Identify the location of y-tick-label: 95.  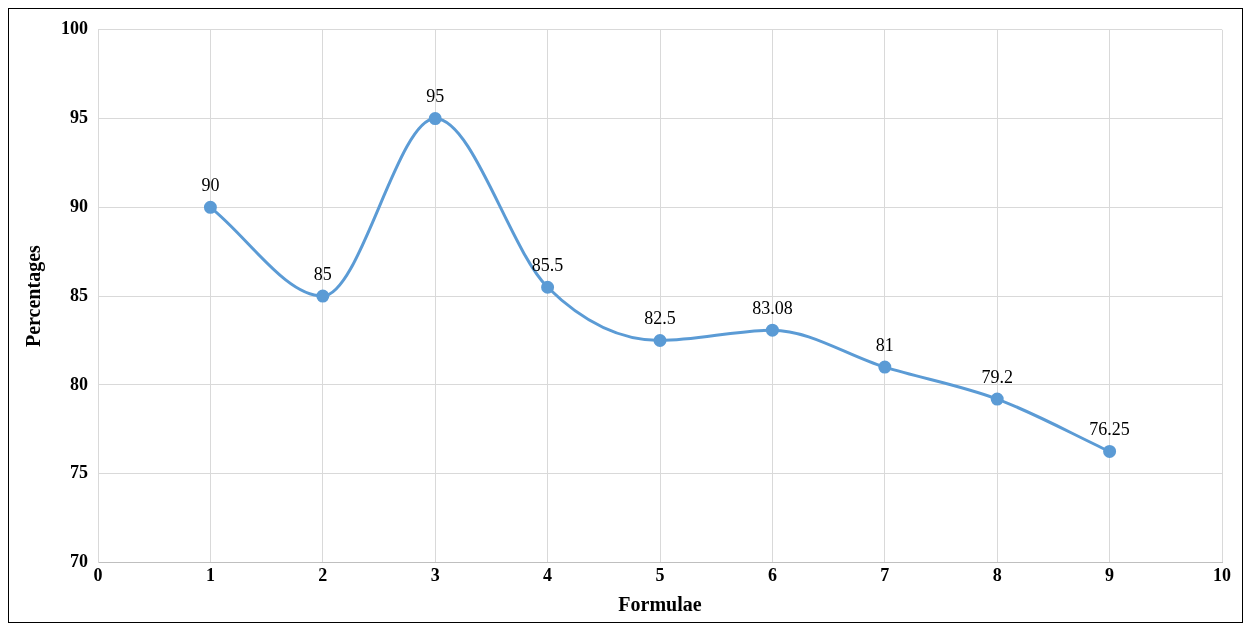
(79, 117).